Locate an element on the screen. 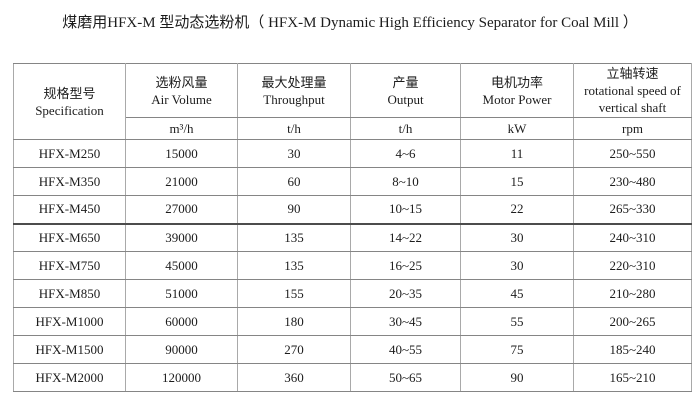  spec-model-cell: HFX-M2000 is located at coordinates (69, 377).